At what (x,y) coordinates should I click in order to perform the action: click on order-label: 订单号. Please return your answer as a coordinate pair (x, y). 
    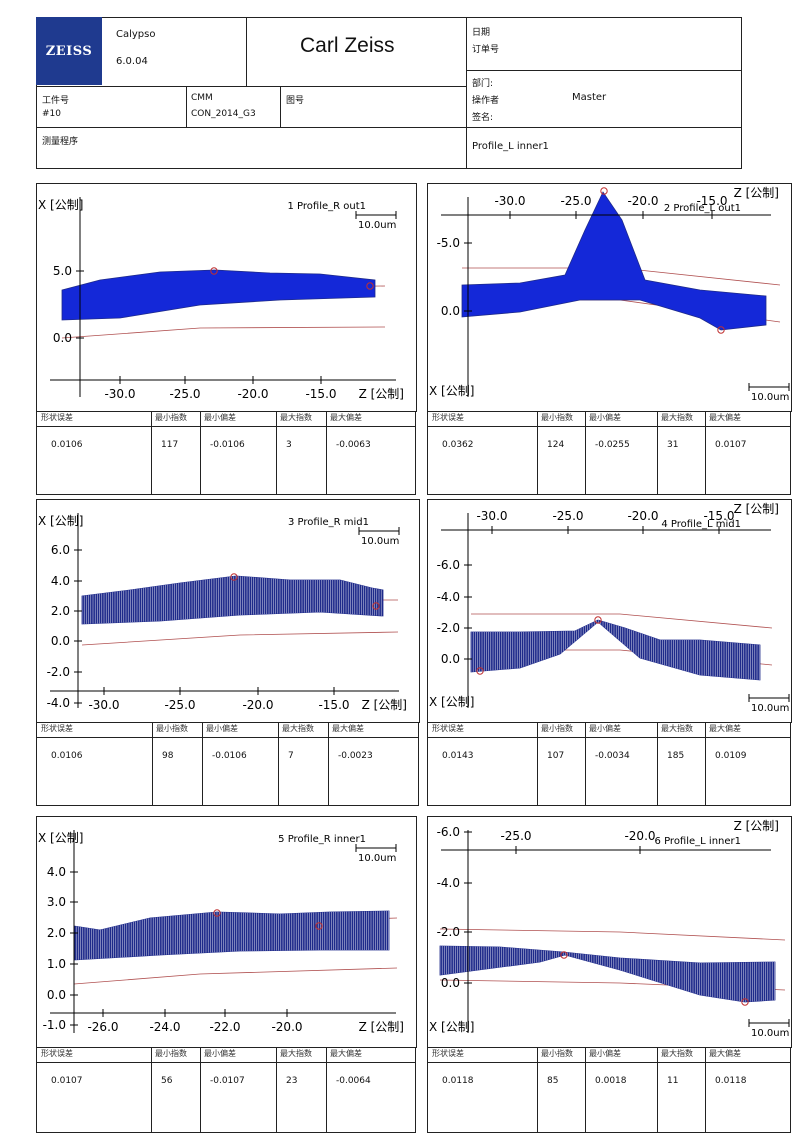
    Looking at the image, I should click on (486, 50).